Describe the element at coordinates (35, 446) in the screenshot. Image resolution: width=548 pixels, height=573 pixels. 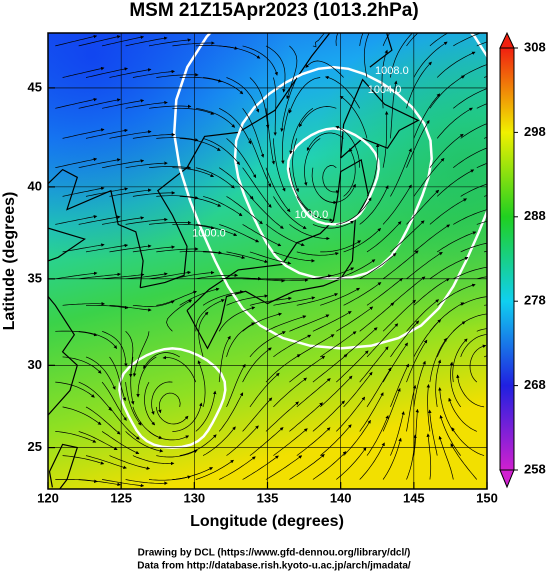
I see `y-tick-label: 25` at that location.